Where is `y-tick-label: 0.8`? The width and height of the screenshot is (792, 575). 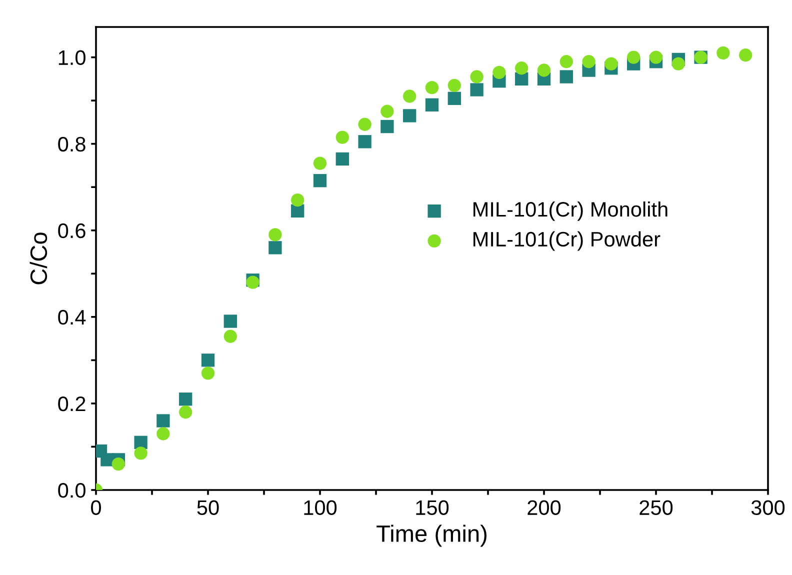 y-tick-label: 0.8 is located at coordinates (72, 144).